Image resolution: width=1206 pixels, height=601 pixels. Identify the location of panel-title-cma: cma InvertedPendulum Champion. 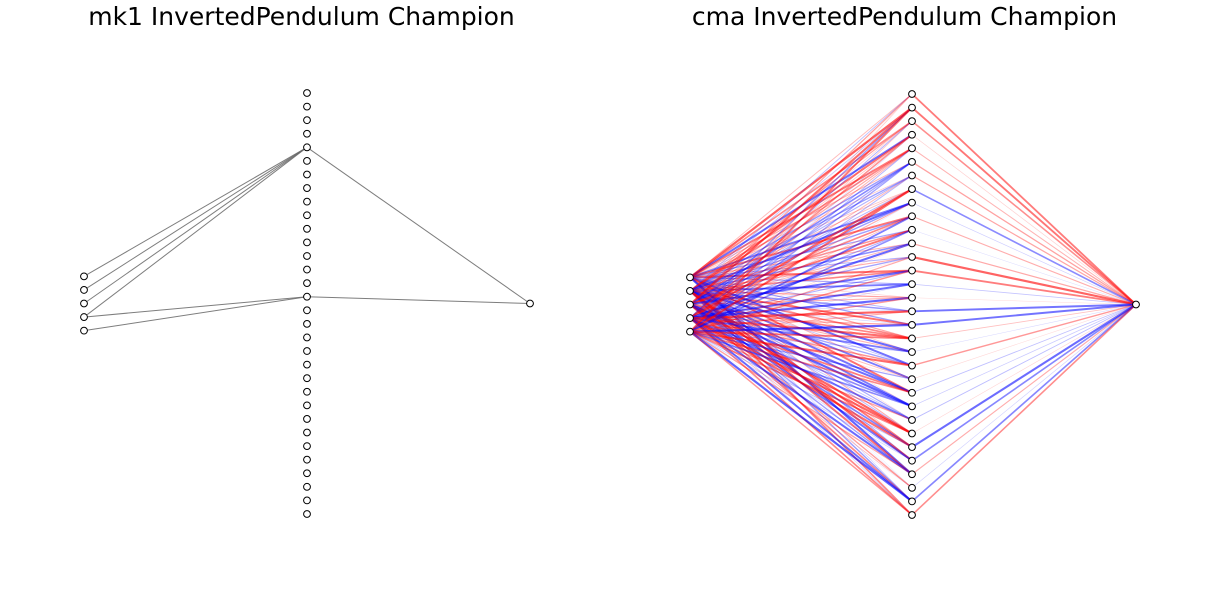
(904, 16).